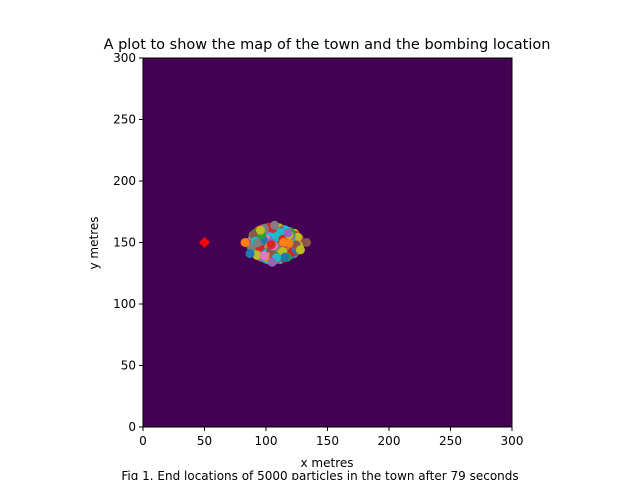  What do you see at coordinates (389, 441) in the screenshot?
I see `x-tick-label: 200` at bounding box center [389, 441].